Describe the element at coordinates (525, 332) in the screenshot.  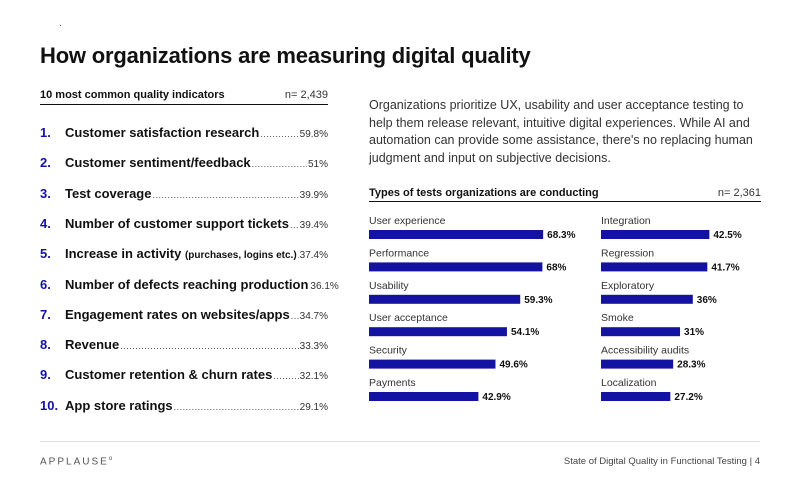
I see `bar-value-label: 54.1%` at that location.